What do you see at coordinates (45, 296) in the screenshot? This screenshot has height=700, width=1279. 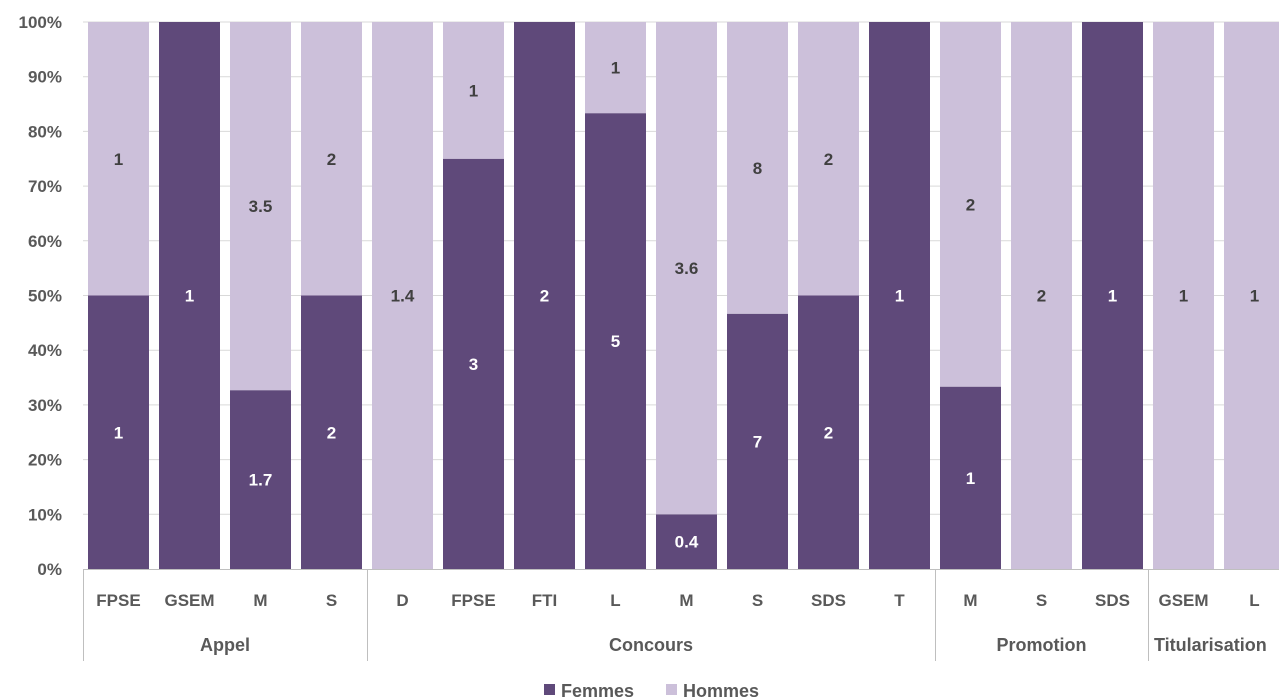 I see `y-tick-label: 50%` at bounding box center [45, 296].